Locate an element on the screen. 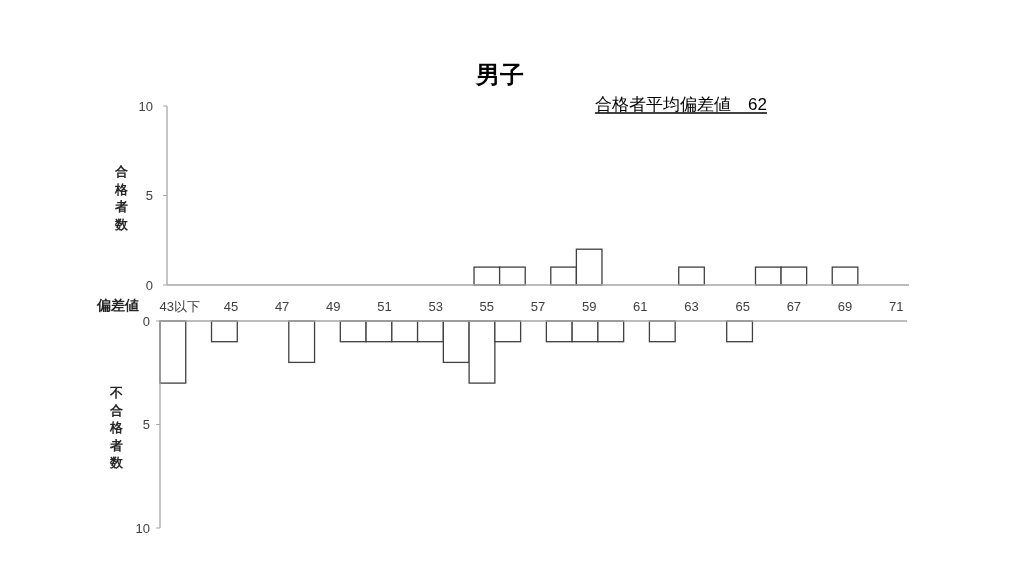 The height and width of the screenshot is (576, 1024). x-tick-label: 45 is located at coordinates (231, 306).